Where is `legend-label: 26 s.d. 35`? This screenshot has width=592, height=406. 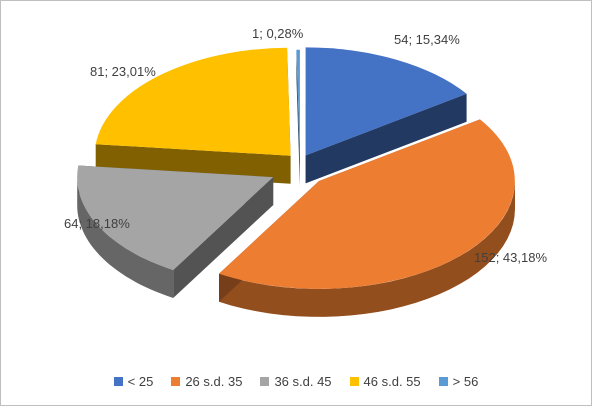
legend-label: 26 s.d. 35 is located at coordinates (214, 381).